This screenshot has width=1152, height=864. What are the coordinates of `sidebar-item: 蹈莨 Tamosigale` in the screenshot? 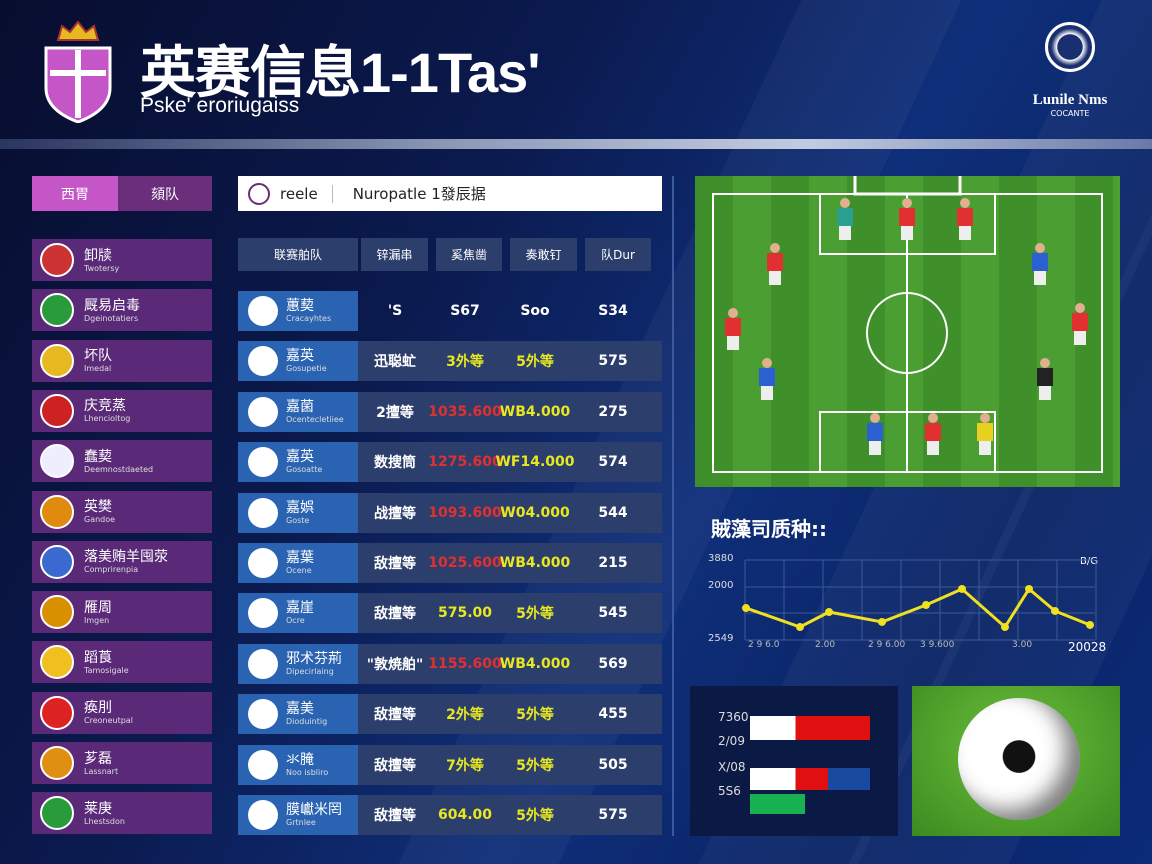 It's located at (122, 662).